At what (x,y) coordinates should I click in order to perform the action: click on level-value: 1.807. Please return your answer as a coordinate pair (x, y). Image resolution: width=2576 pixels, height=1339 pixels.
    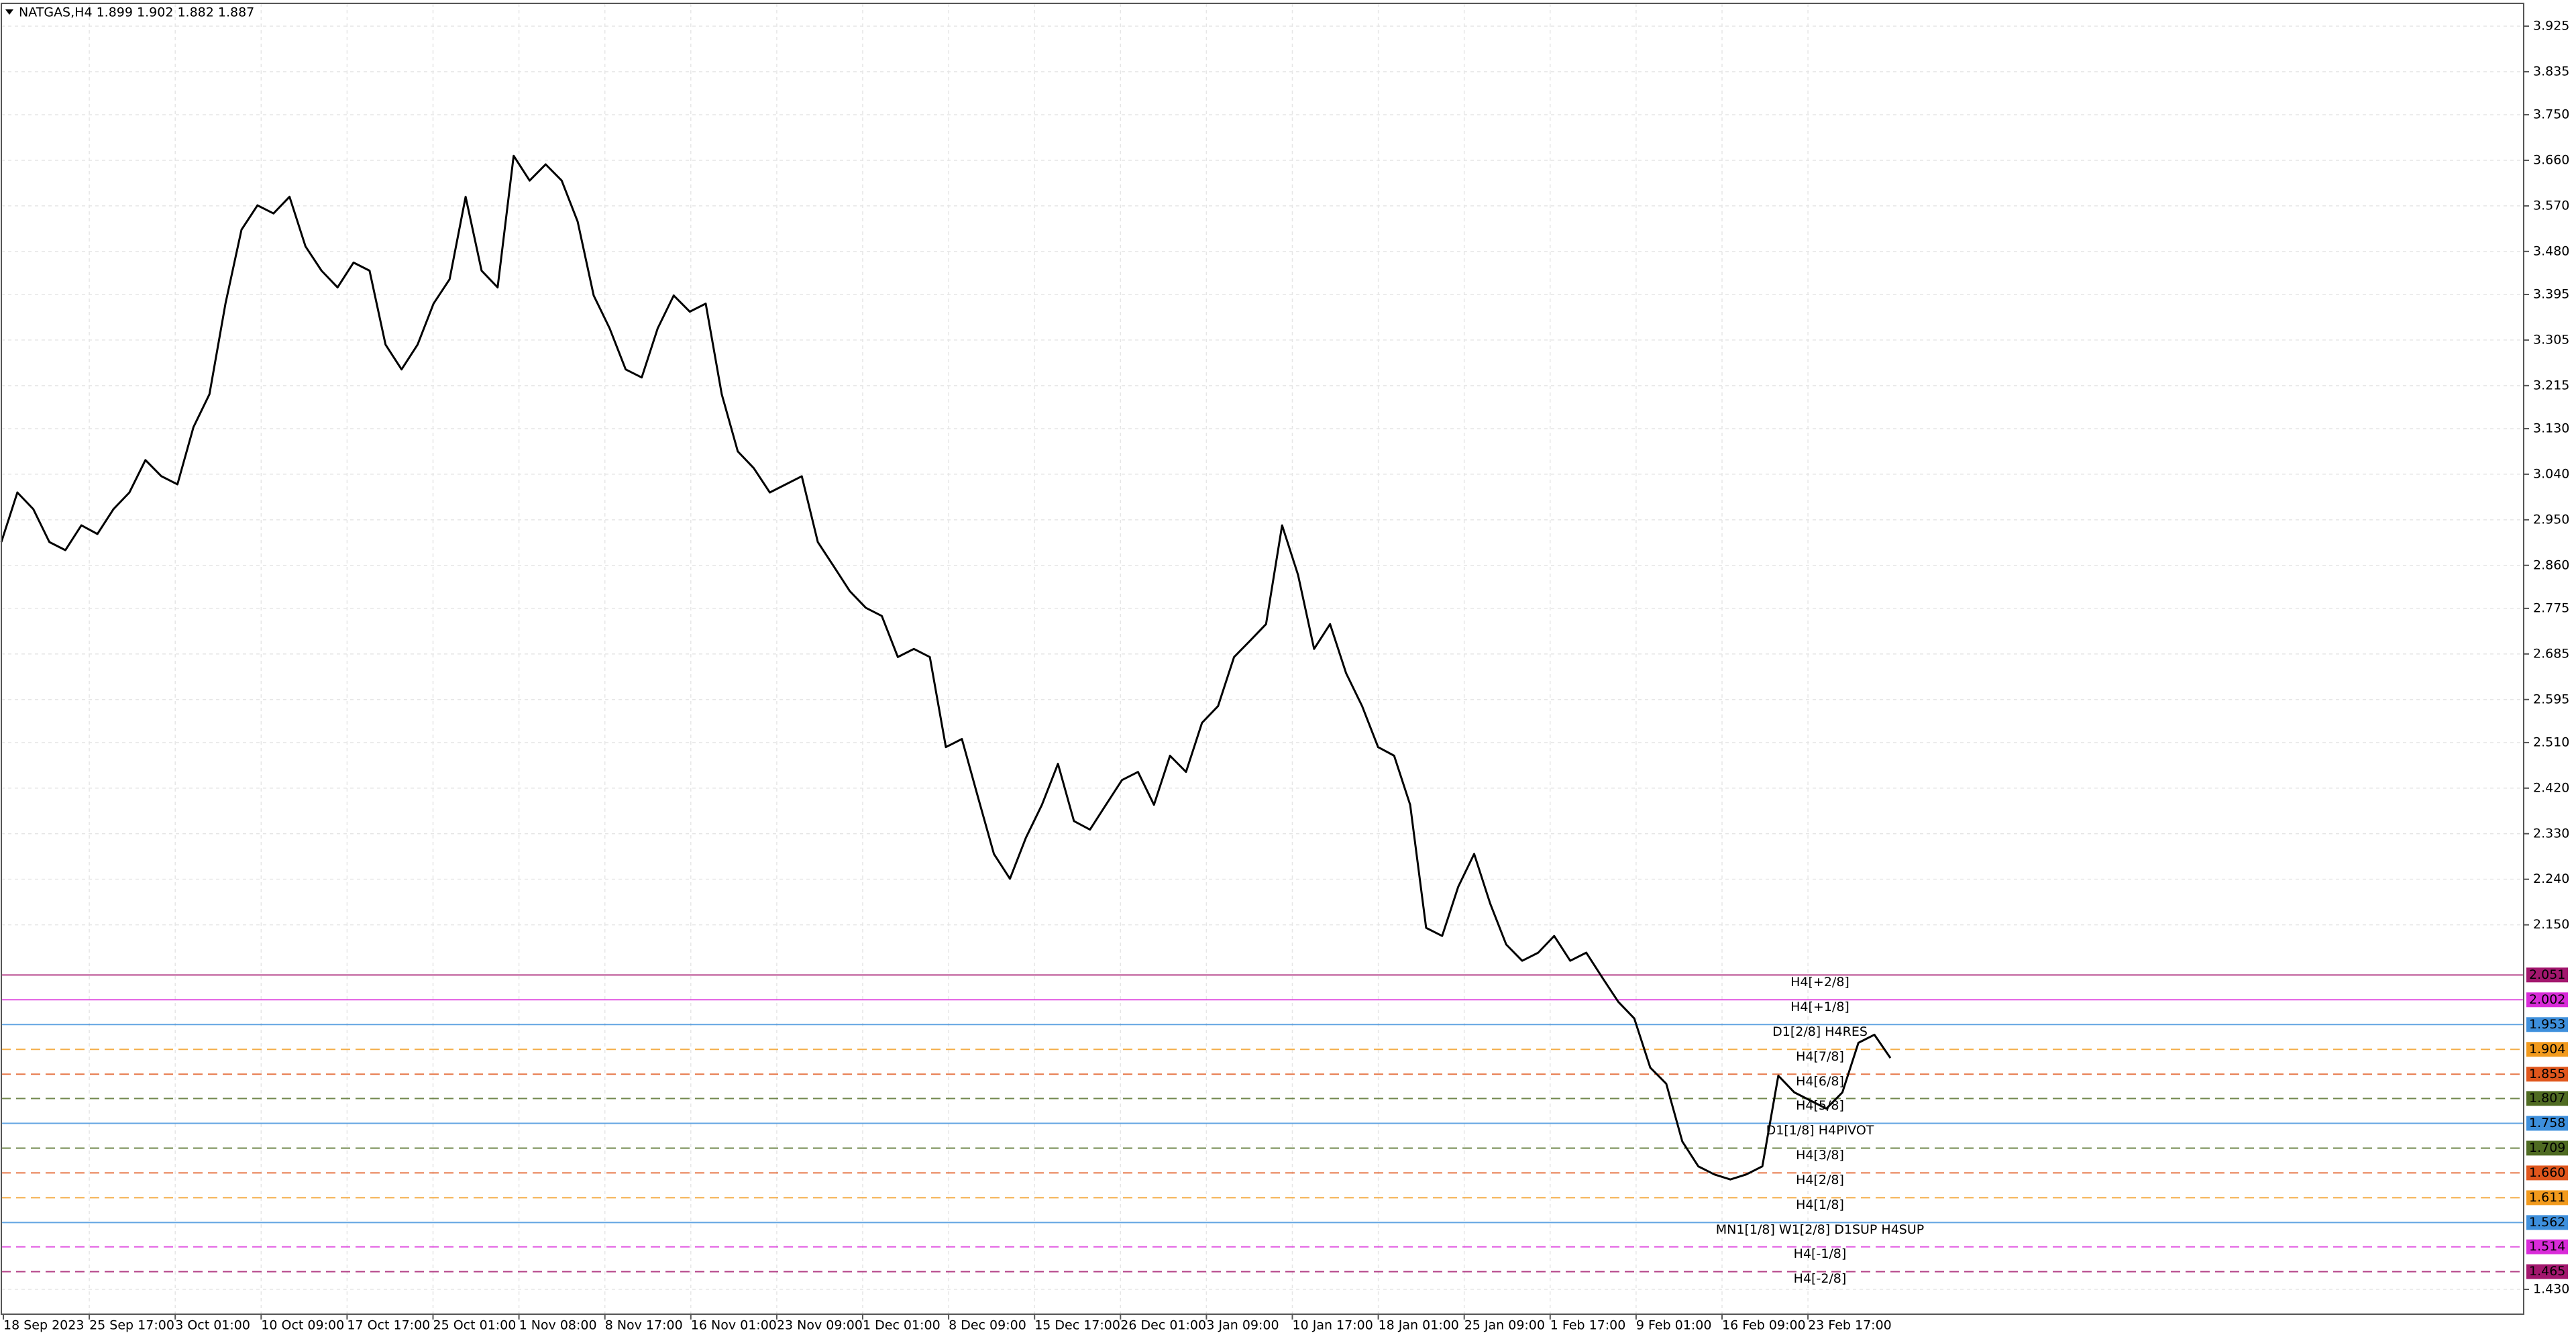
    Looking at the image, I should click on (2547, 1098).